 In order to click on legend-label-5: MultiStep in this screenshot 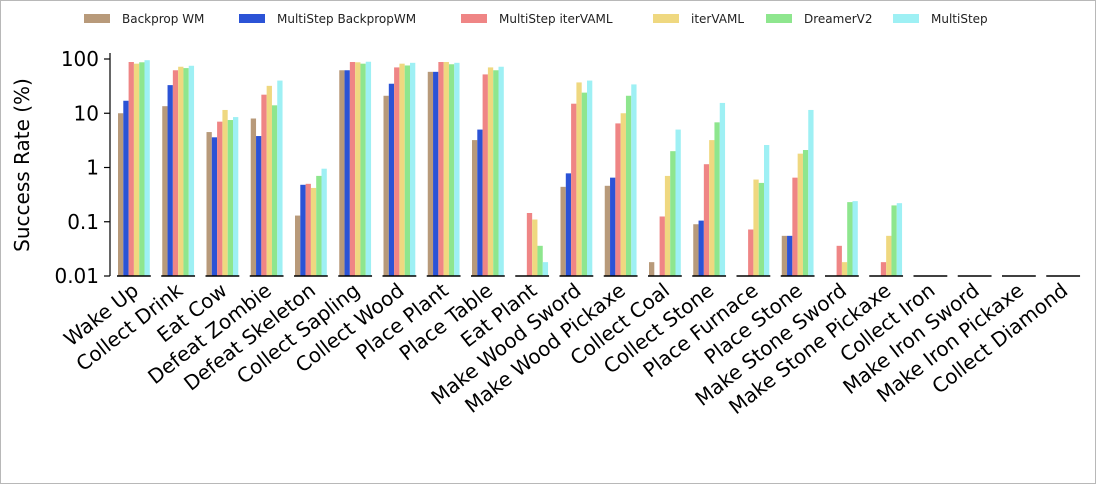, I will do `click(959, 19)`.